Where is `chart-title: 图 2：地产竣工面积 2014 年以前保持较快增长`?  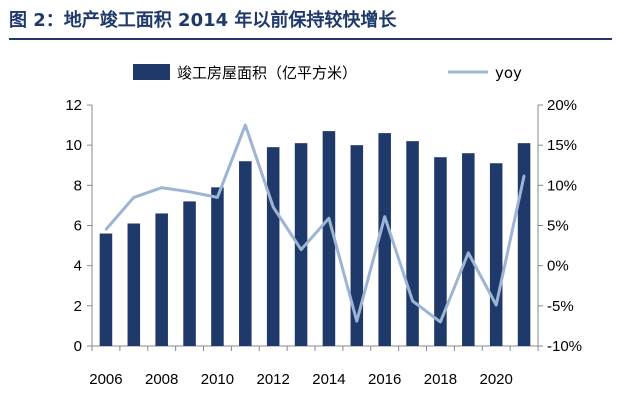
chart-title: 图 2：地产竣工面积 2014 年以前保持较快增长 is located at coordinates (203, 20).